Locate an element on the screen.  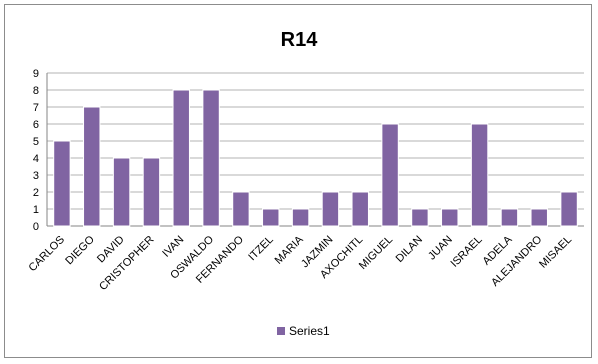
y-tick-label: 4 is located at coordinates (36, 159).